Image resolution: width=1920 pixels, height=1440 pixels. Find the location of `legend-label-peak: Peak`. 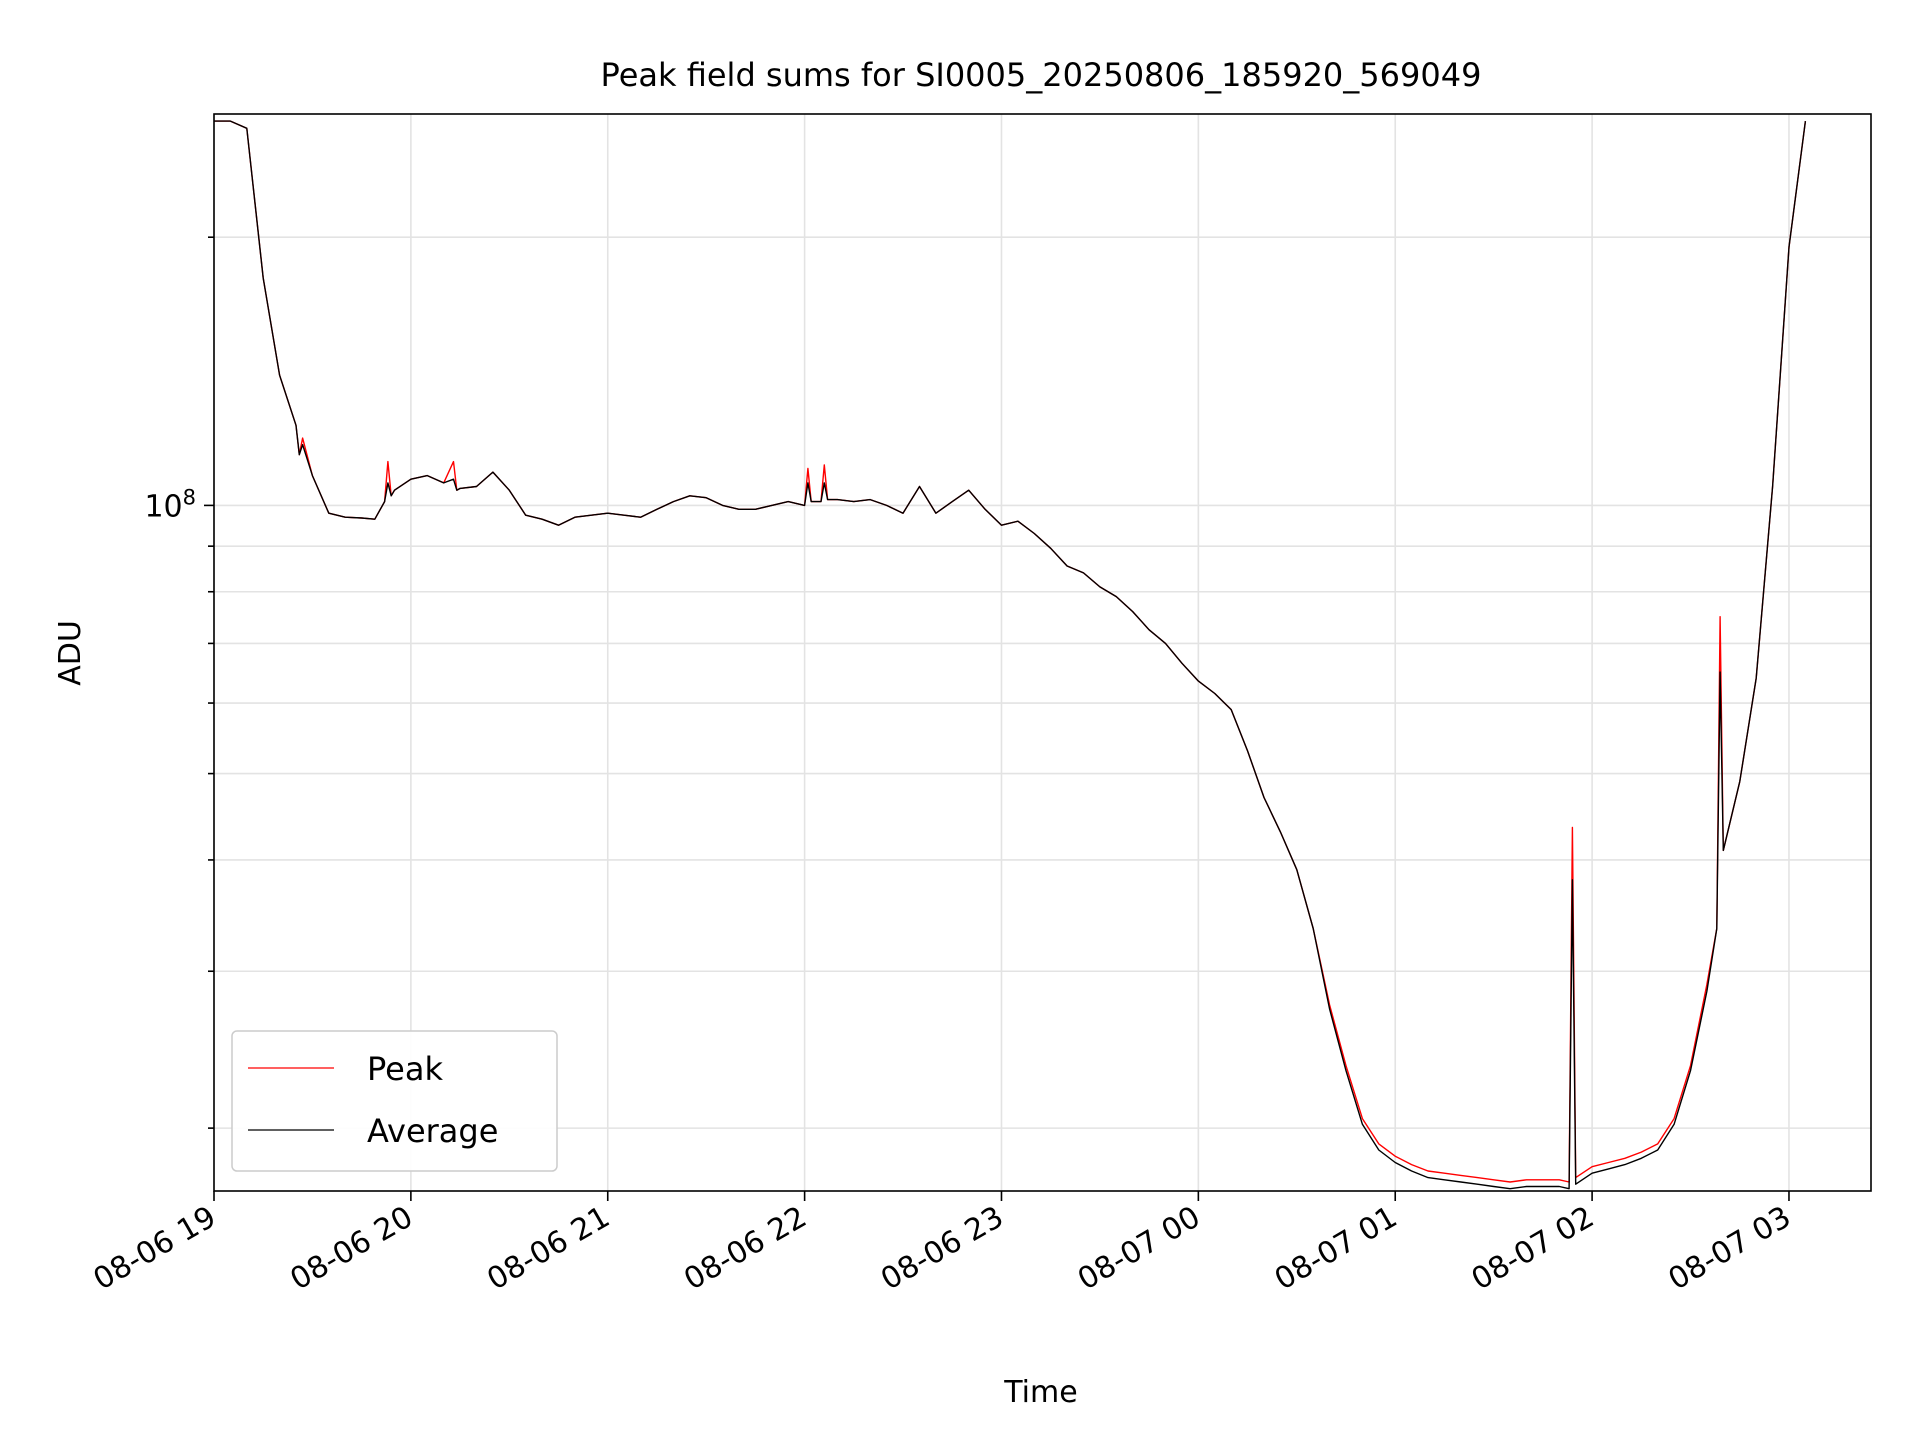

legend-label-peak: Peak is located at coordinates (405, 1069).